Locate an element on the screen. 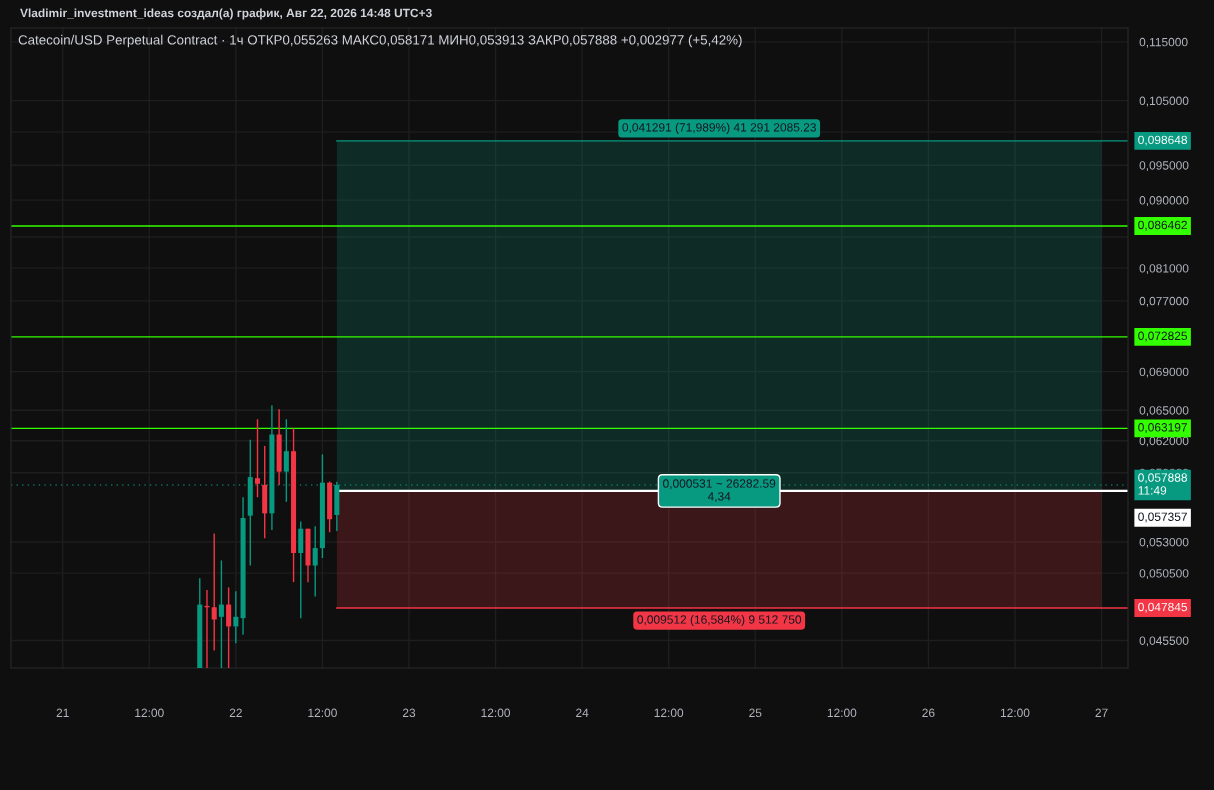 The height and width of the screenshot is (790, 1214). x-tick-label: 22 is located at coordinates (235, 712).